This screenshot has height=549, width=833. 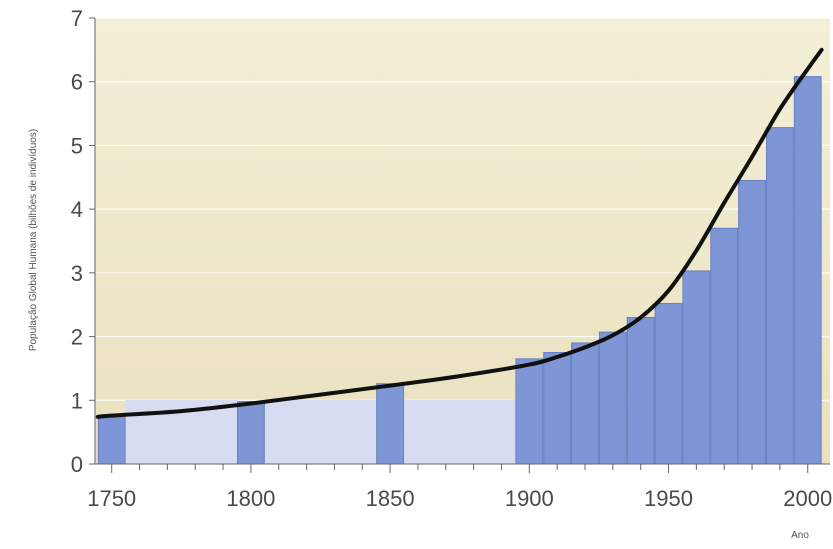 What do you see at coordinates (640, 390) in the screenshot?
I see `bar-1940` at bounding box center [640, 390].